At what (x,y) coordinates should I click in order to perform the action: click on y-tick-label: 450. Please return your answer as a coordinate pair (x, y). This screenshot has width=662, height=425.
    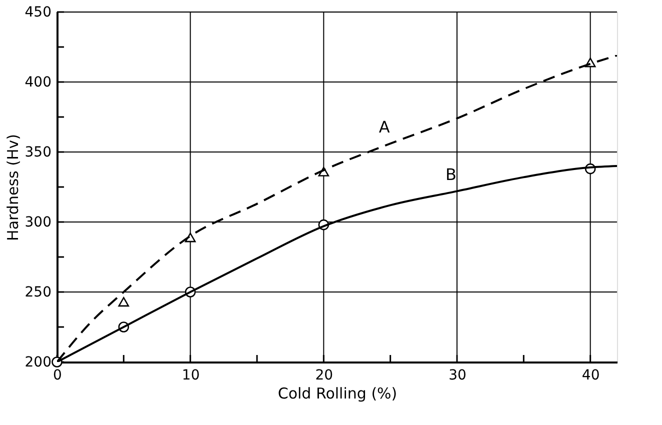
    Looking at the image, I should click on (38, 12).